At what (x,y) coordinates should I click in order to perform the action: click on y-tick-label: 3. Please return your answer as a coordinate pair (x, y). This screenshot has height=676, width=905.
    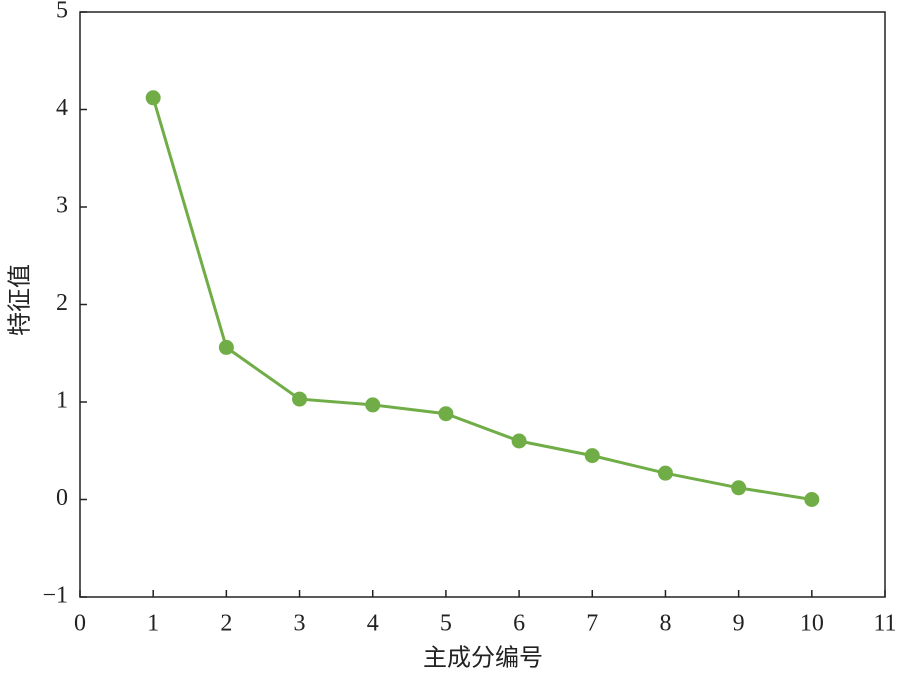
    Looking at the image, I should click on (62, 206).